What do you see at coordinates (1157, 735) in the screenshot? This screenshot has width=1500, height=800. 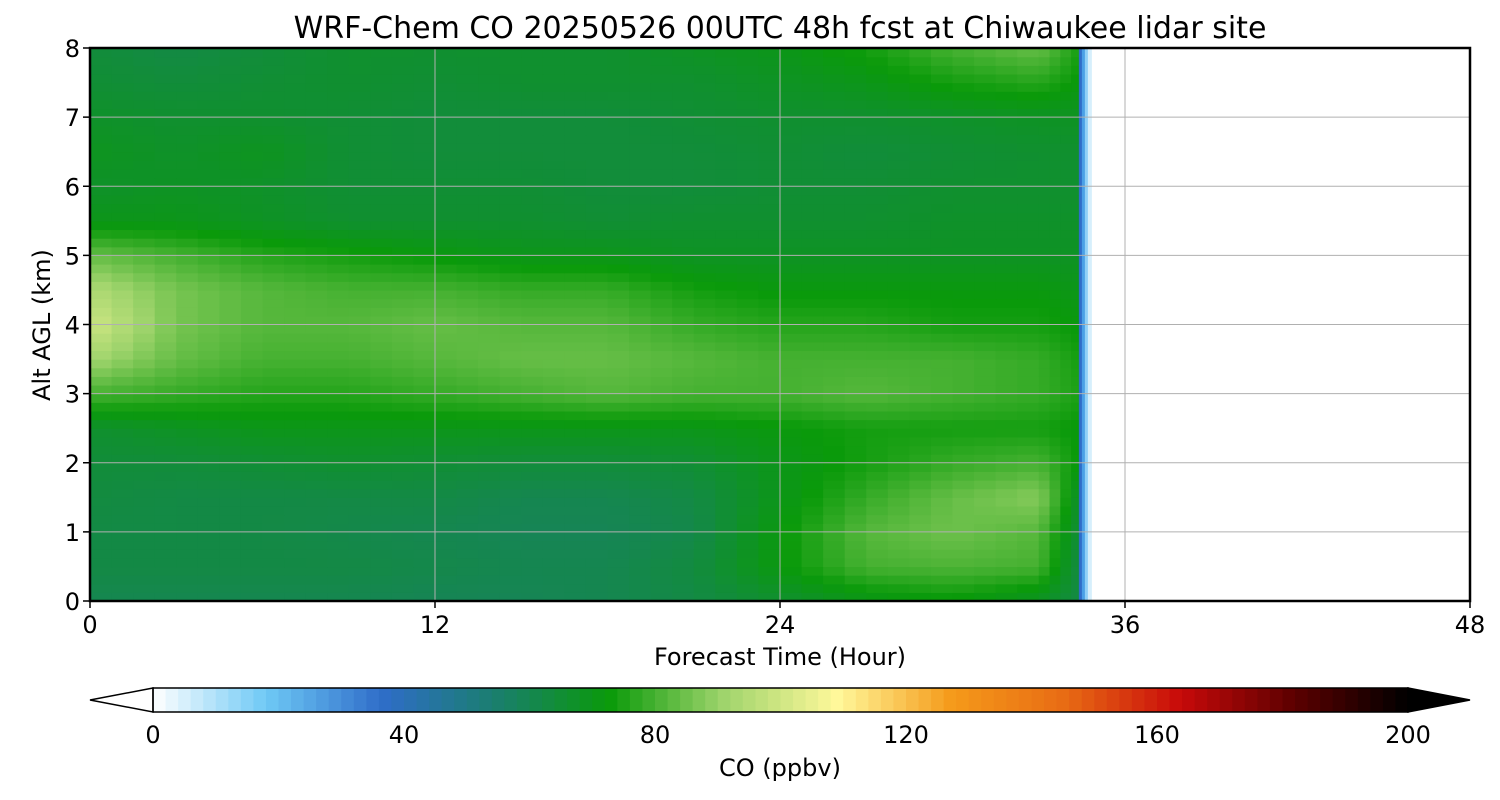 I see `colorbar-tick-label: 160` at bounding box center [1157, 735].